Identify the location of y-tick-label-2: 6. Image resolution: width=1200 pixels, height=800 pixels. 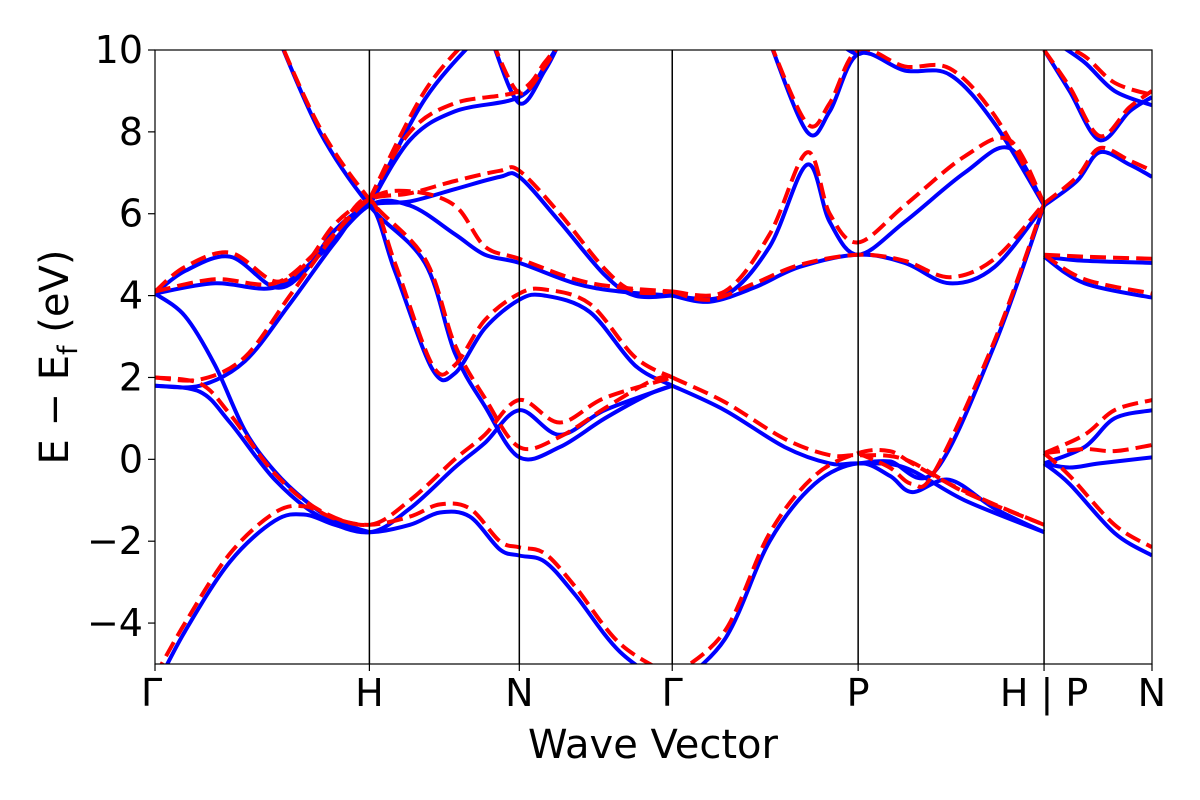
(131, 214).